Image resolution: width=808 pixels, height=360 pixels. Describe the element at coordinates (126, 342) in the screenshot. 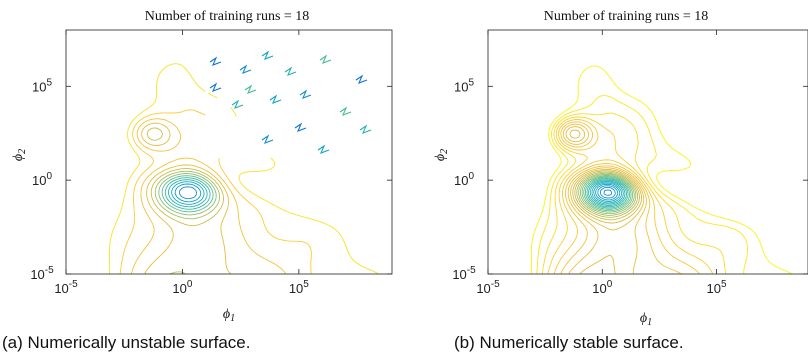

I see `caption: (a) Numerically unstable surface.` at that location.